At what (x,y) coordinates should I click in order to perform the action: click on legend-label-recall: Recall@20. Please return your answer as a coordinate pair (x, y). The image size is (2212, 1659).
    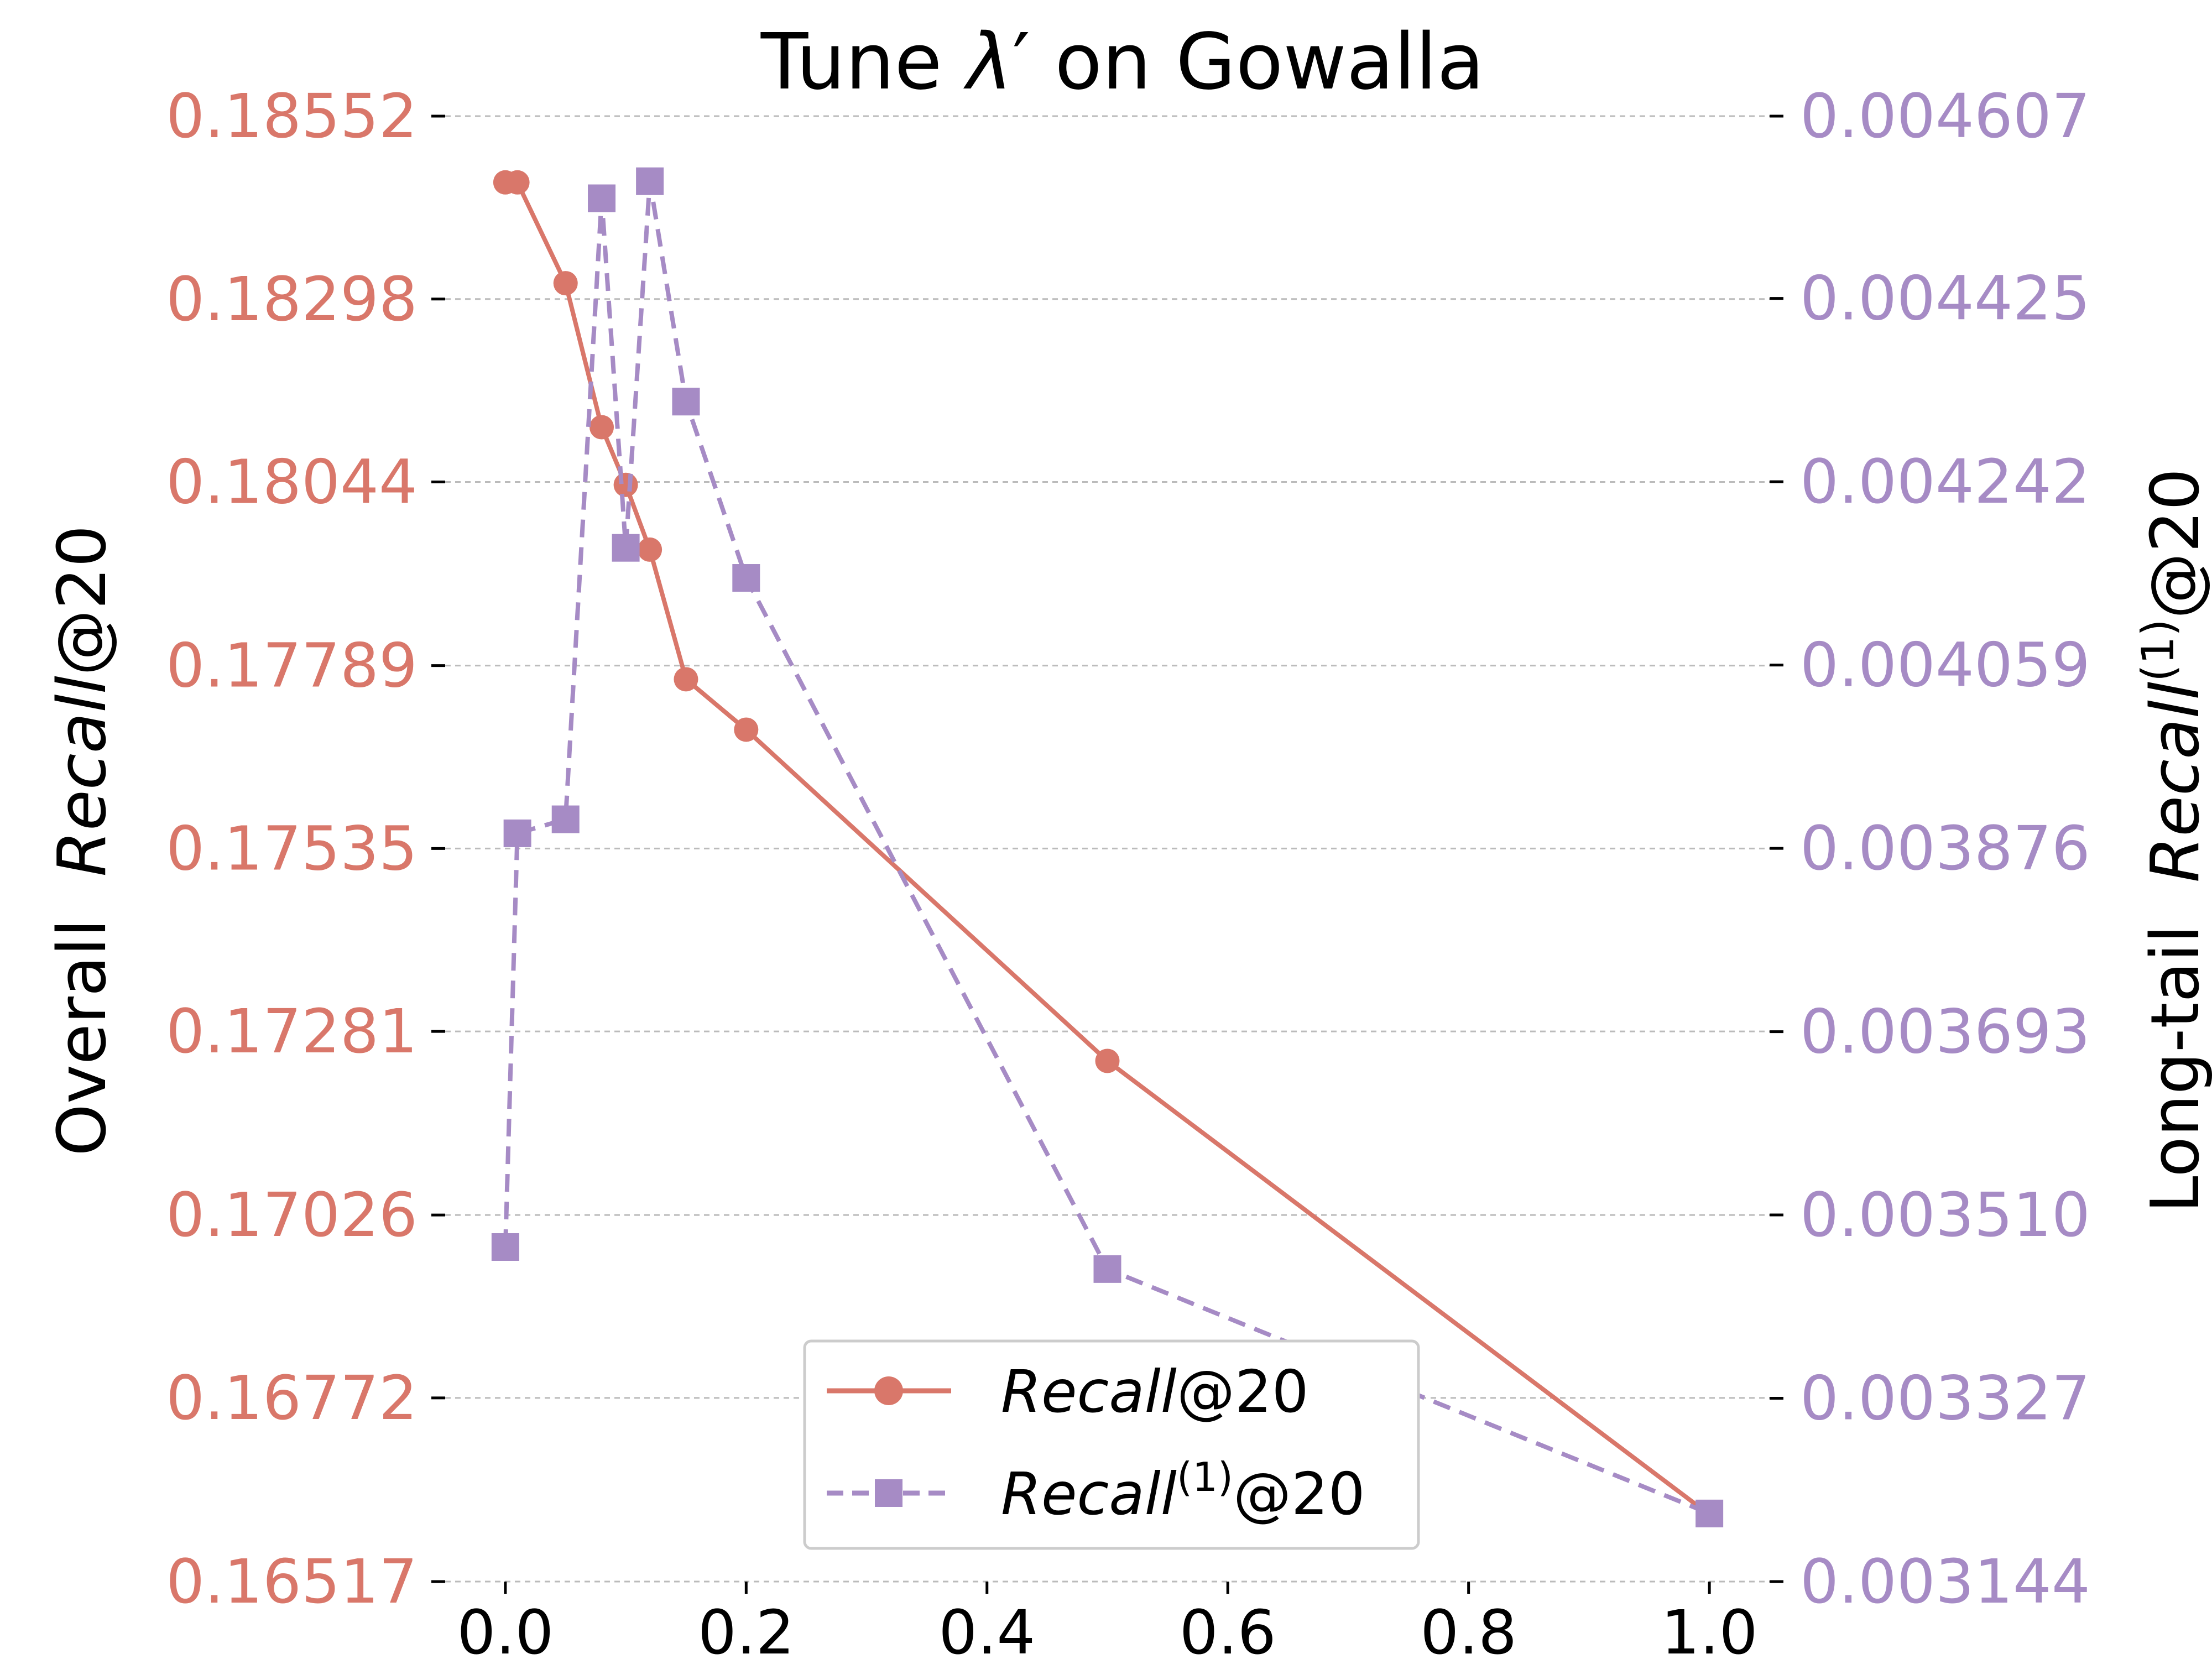
    Looking at the image, I should click on (1155, 1392).